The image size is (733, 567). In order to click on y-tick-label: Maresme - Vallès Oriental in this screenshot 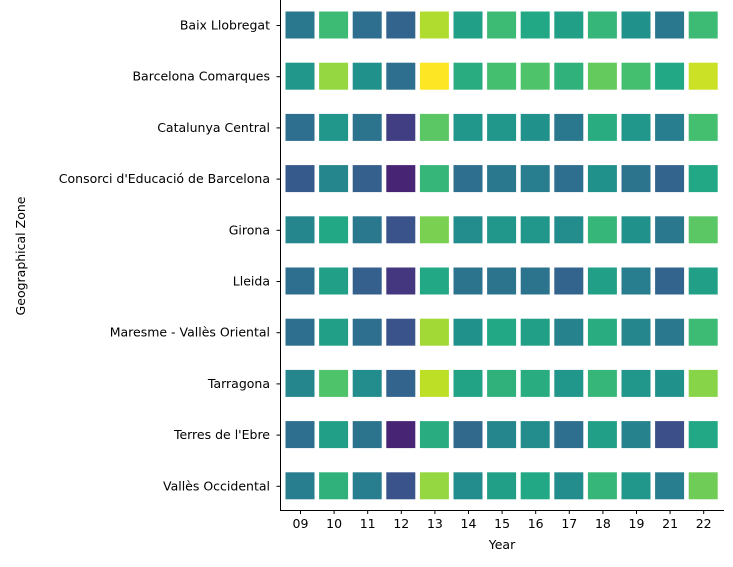, I will do `click(190, 332)`.